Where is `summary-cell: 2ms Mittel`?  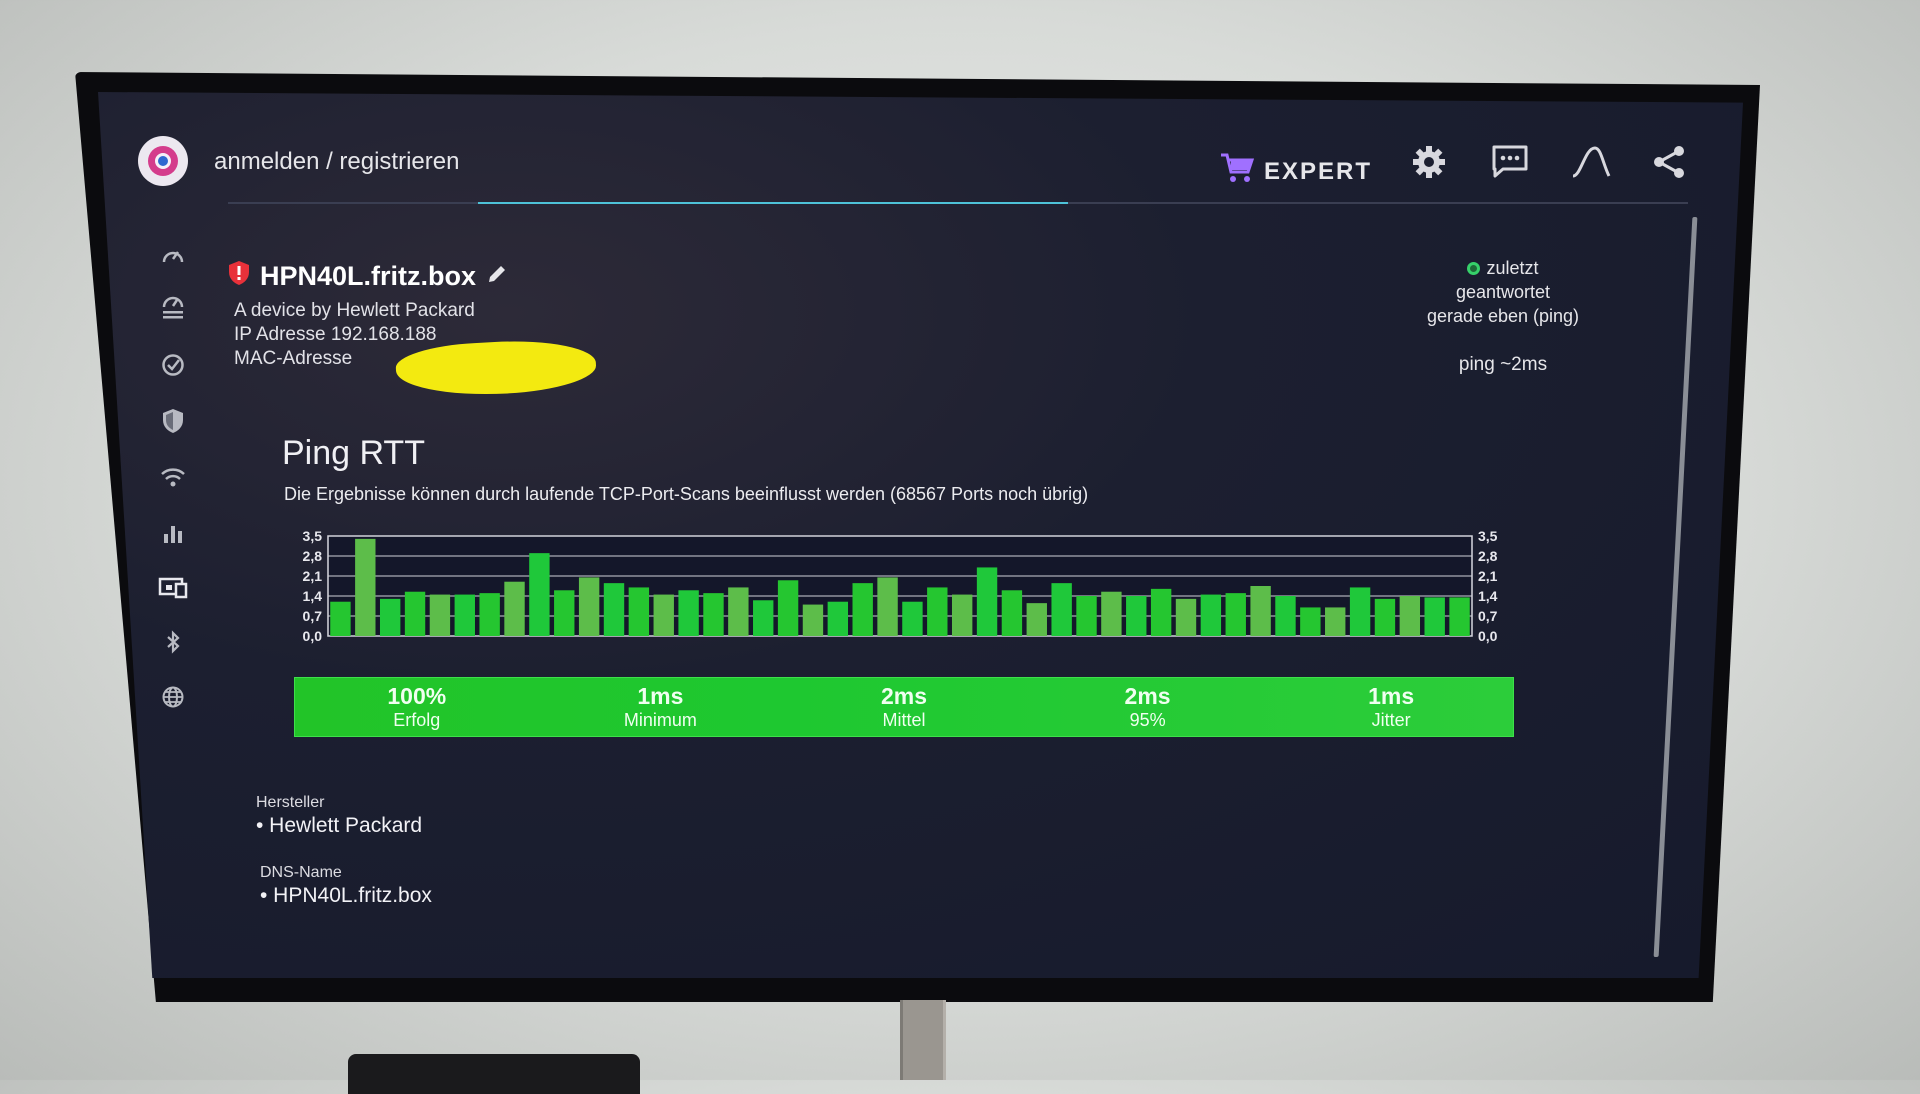
summary-cell: 2ms Mittel is located at coordinates (904, 707).